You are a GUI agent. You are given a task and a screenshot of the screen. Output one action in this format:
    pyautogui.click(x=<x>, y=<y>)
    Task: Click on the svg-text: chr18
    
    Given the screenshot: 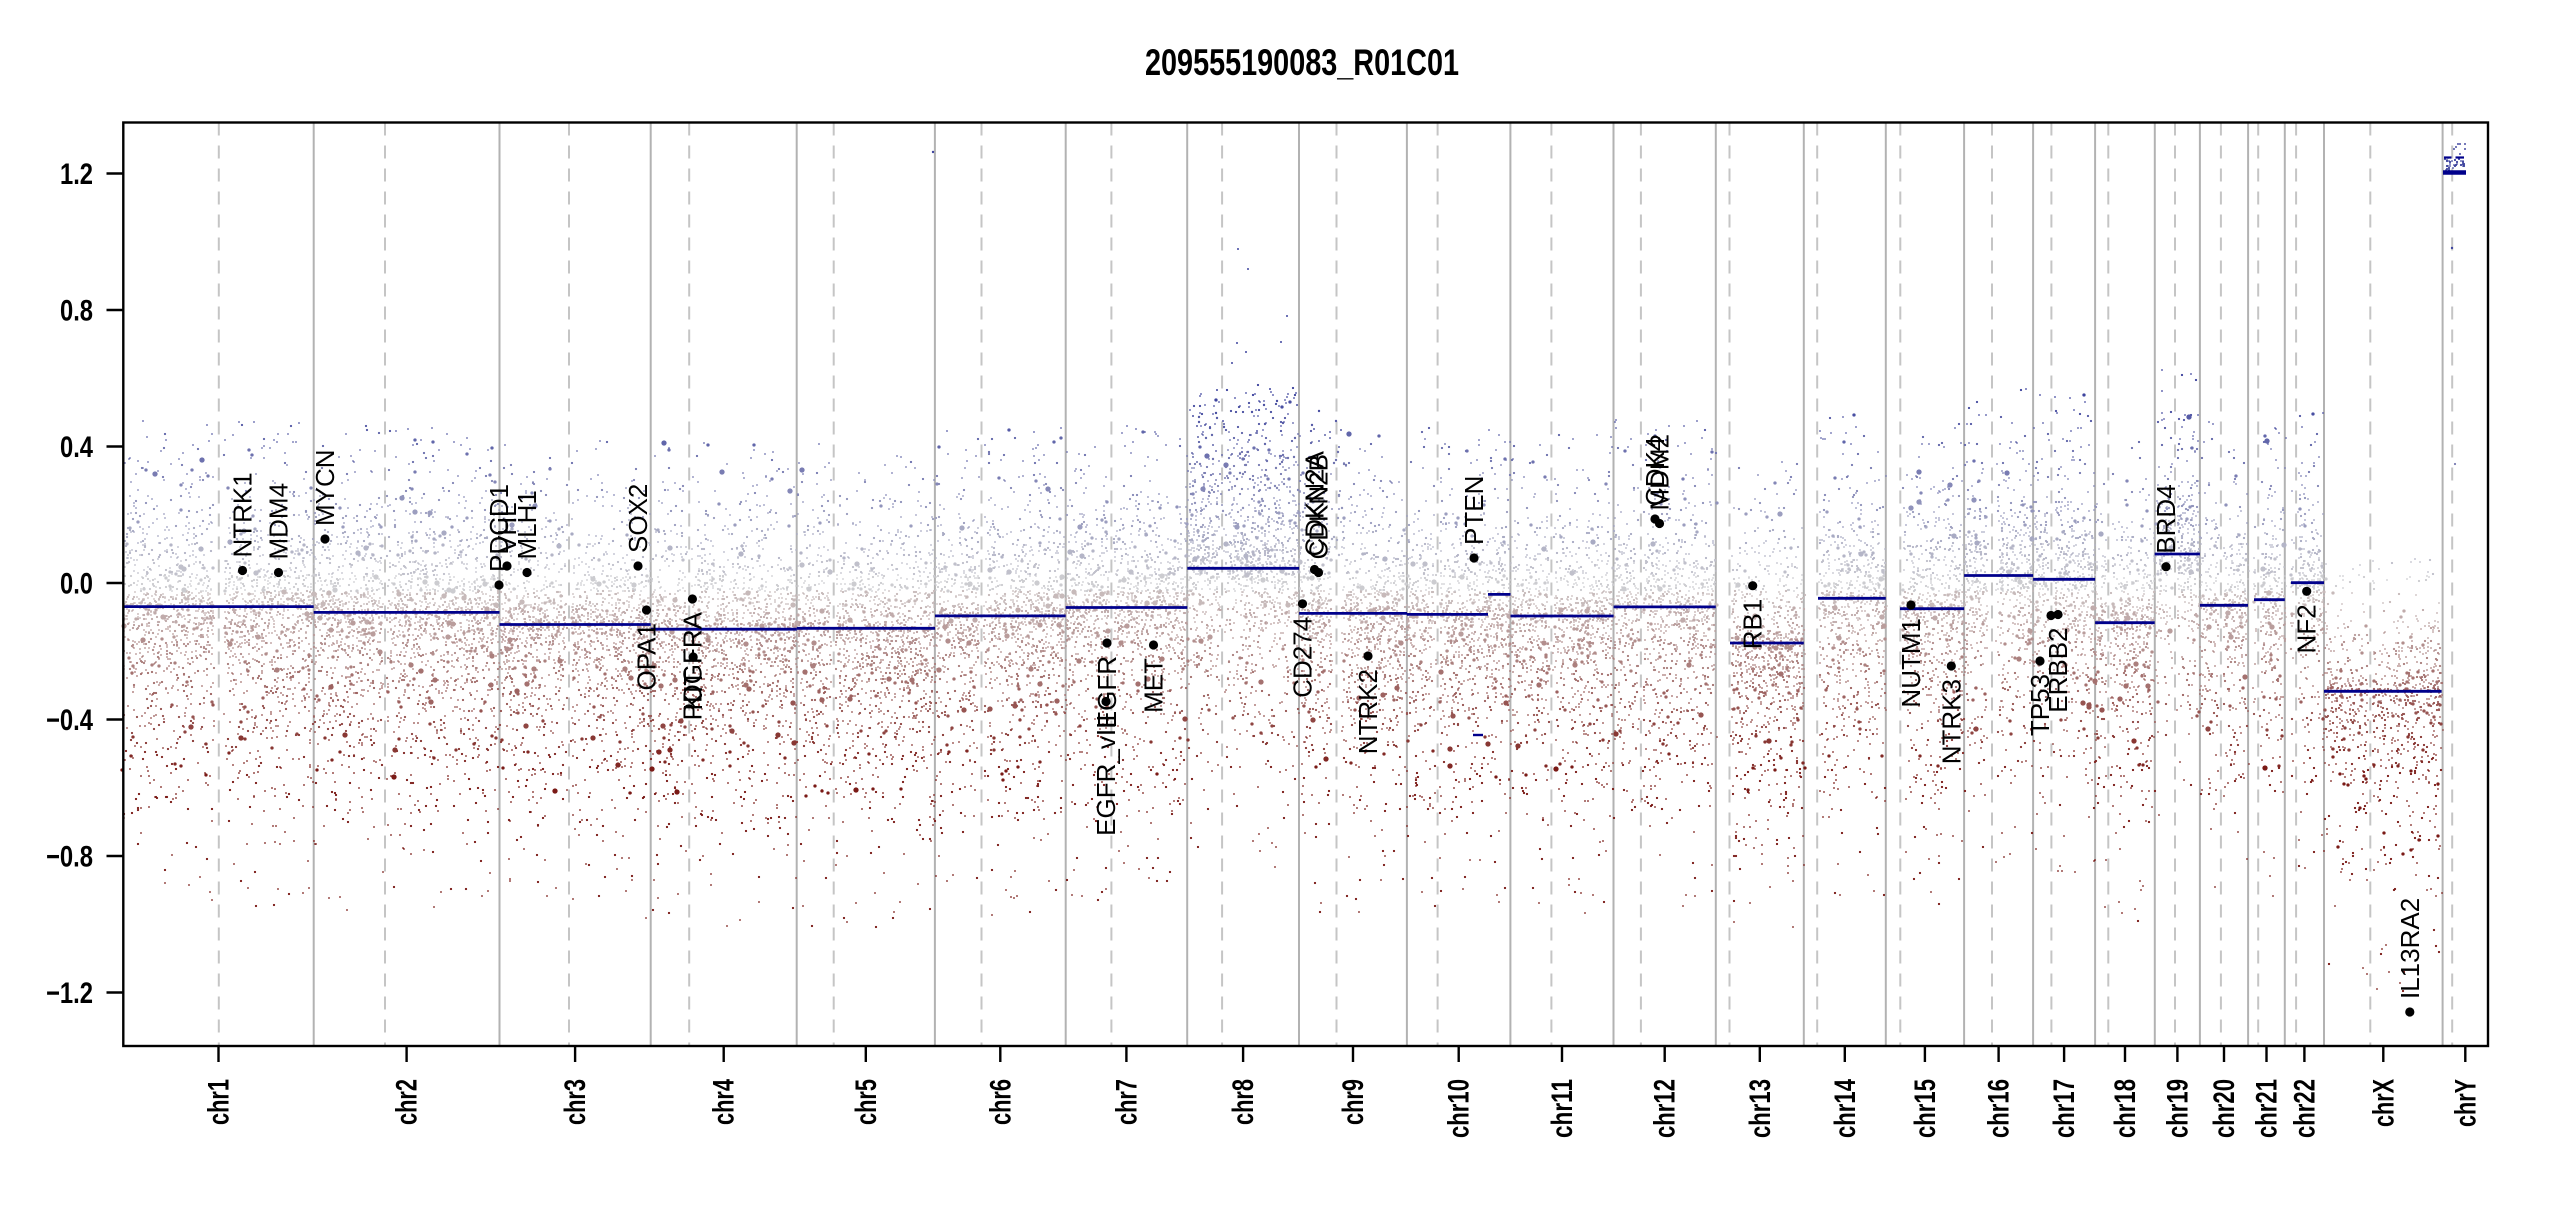 What is the action you would take?
    pyautogui.click(x=2125, y=1108)
    